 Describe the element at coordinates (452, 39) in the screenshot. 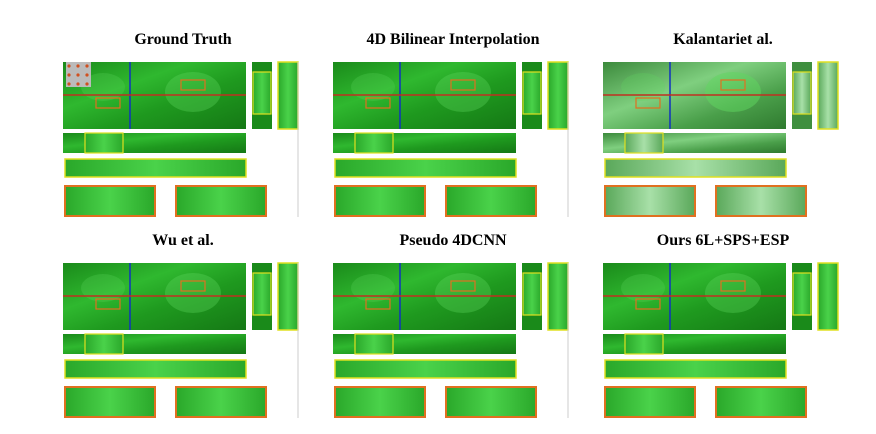

I see `panel-title: 4D Bilinear Interpolation` at that location.